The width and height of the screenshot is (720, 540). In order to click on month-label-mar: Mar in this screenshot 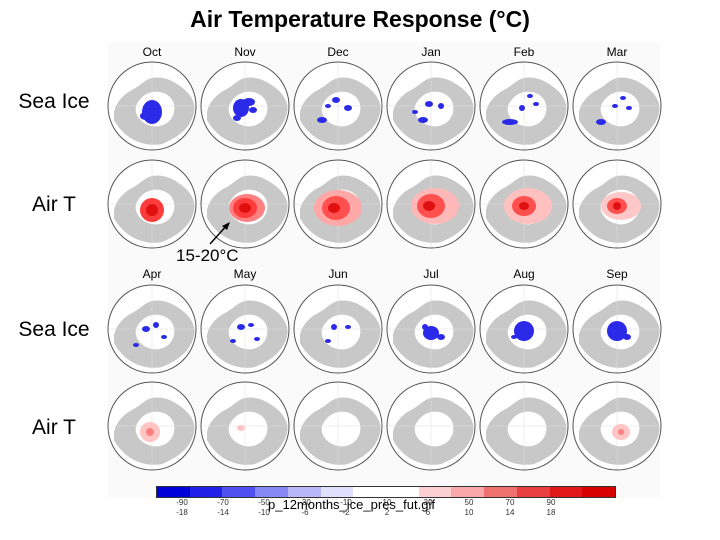, I will do `click(617, 52)`.